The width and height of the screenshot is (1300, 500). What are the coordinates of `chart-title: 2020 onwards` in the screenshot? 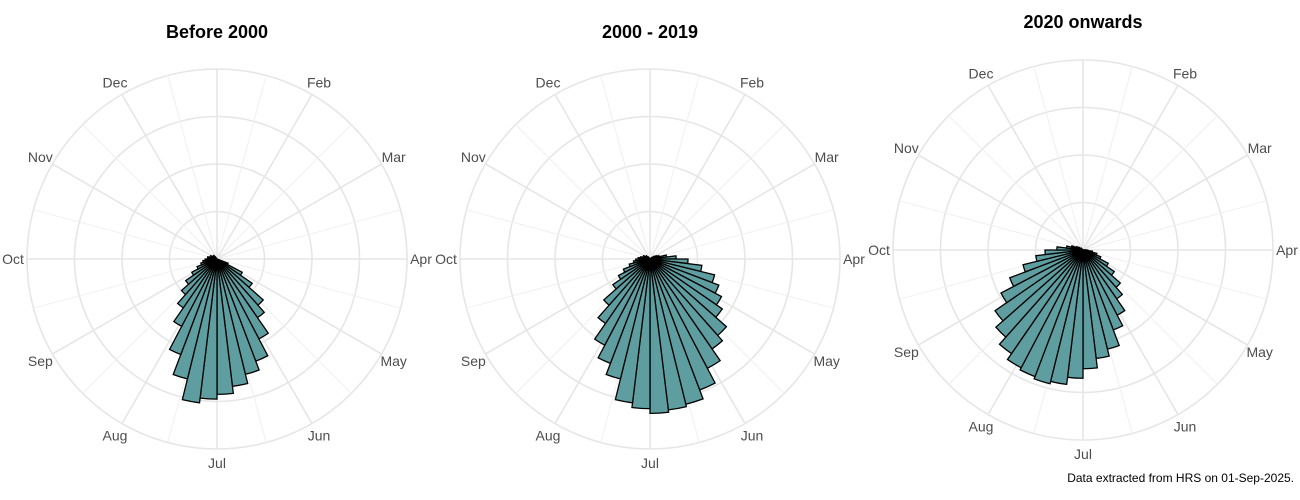 It's located at (1082, 22).